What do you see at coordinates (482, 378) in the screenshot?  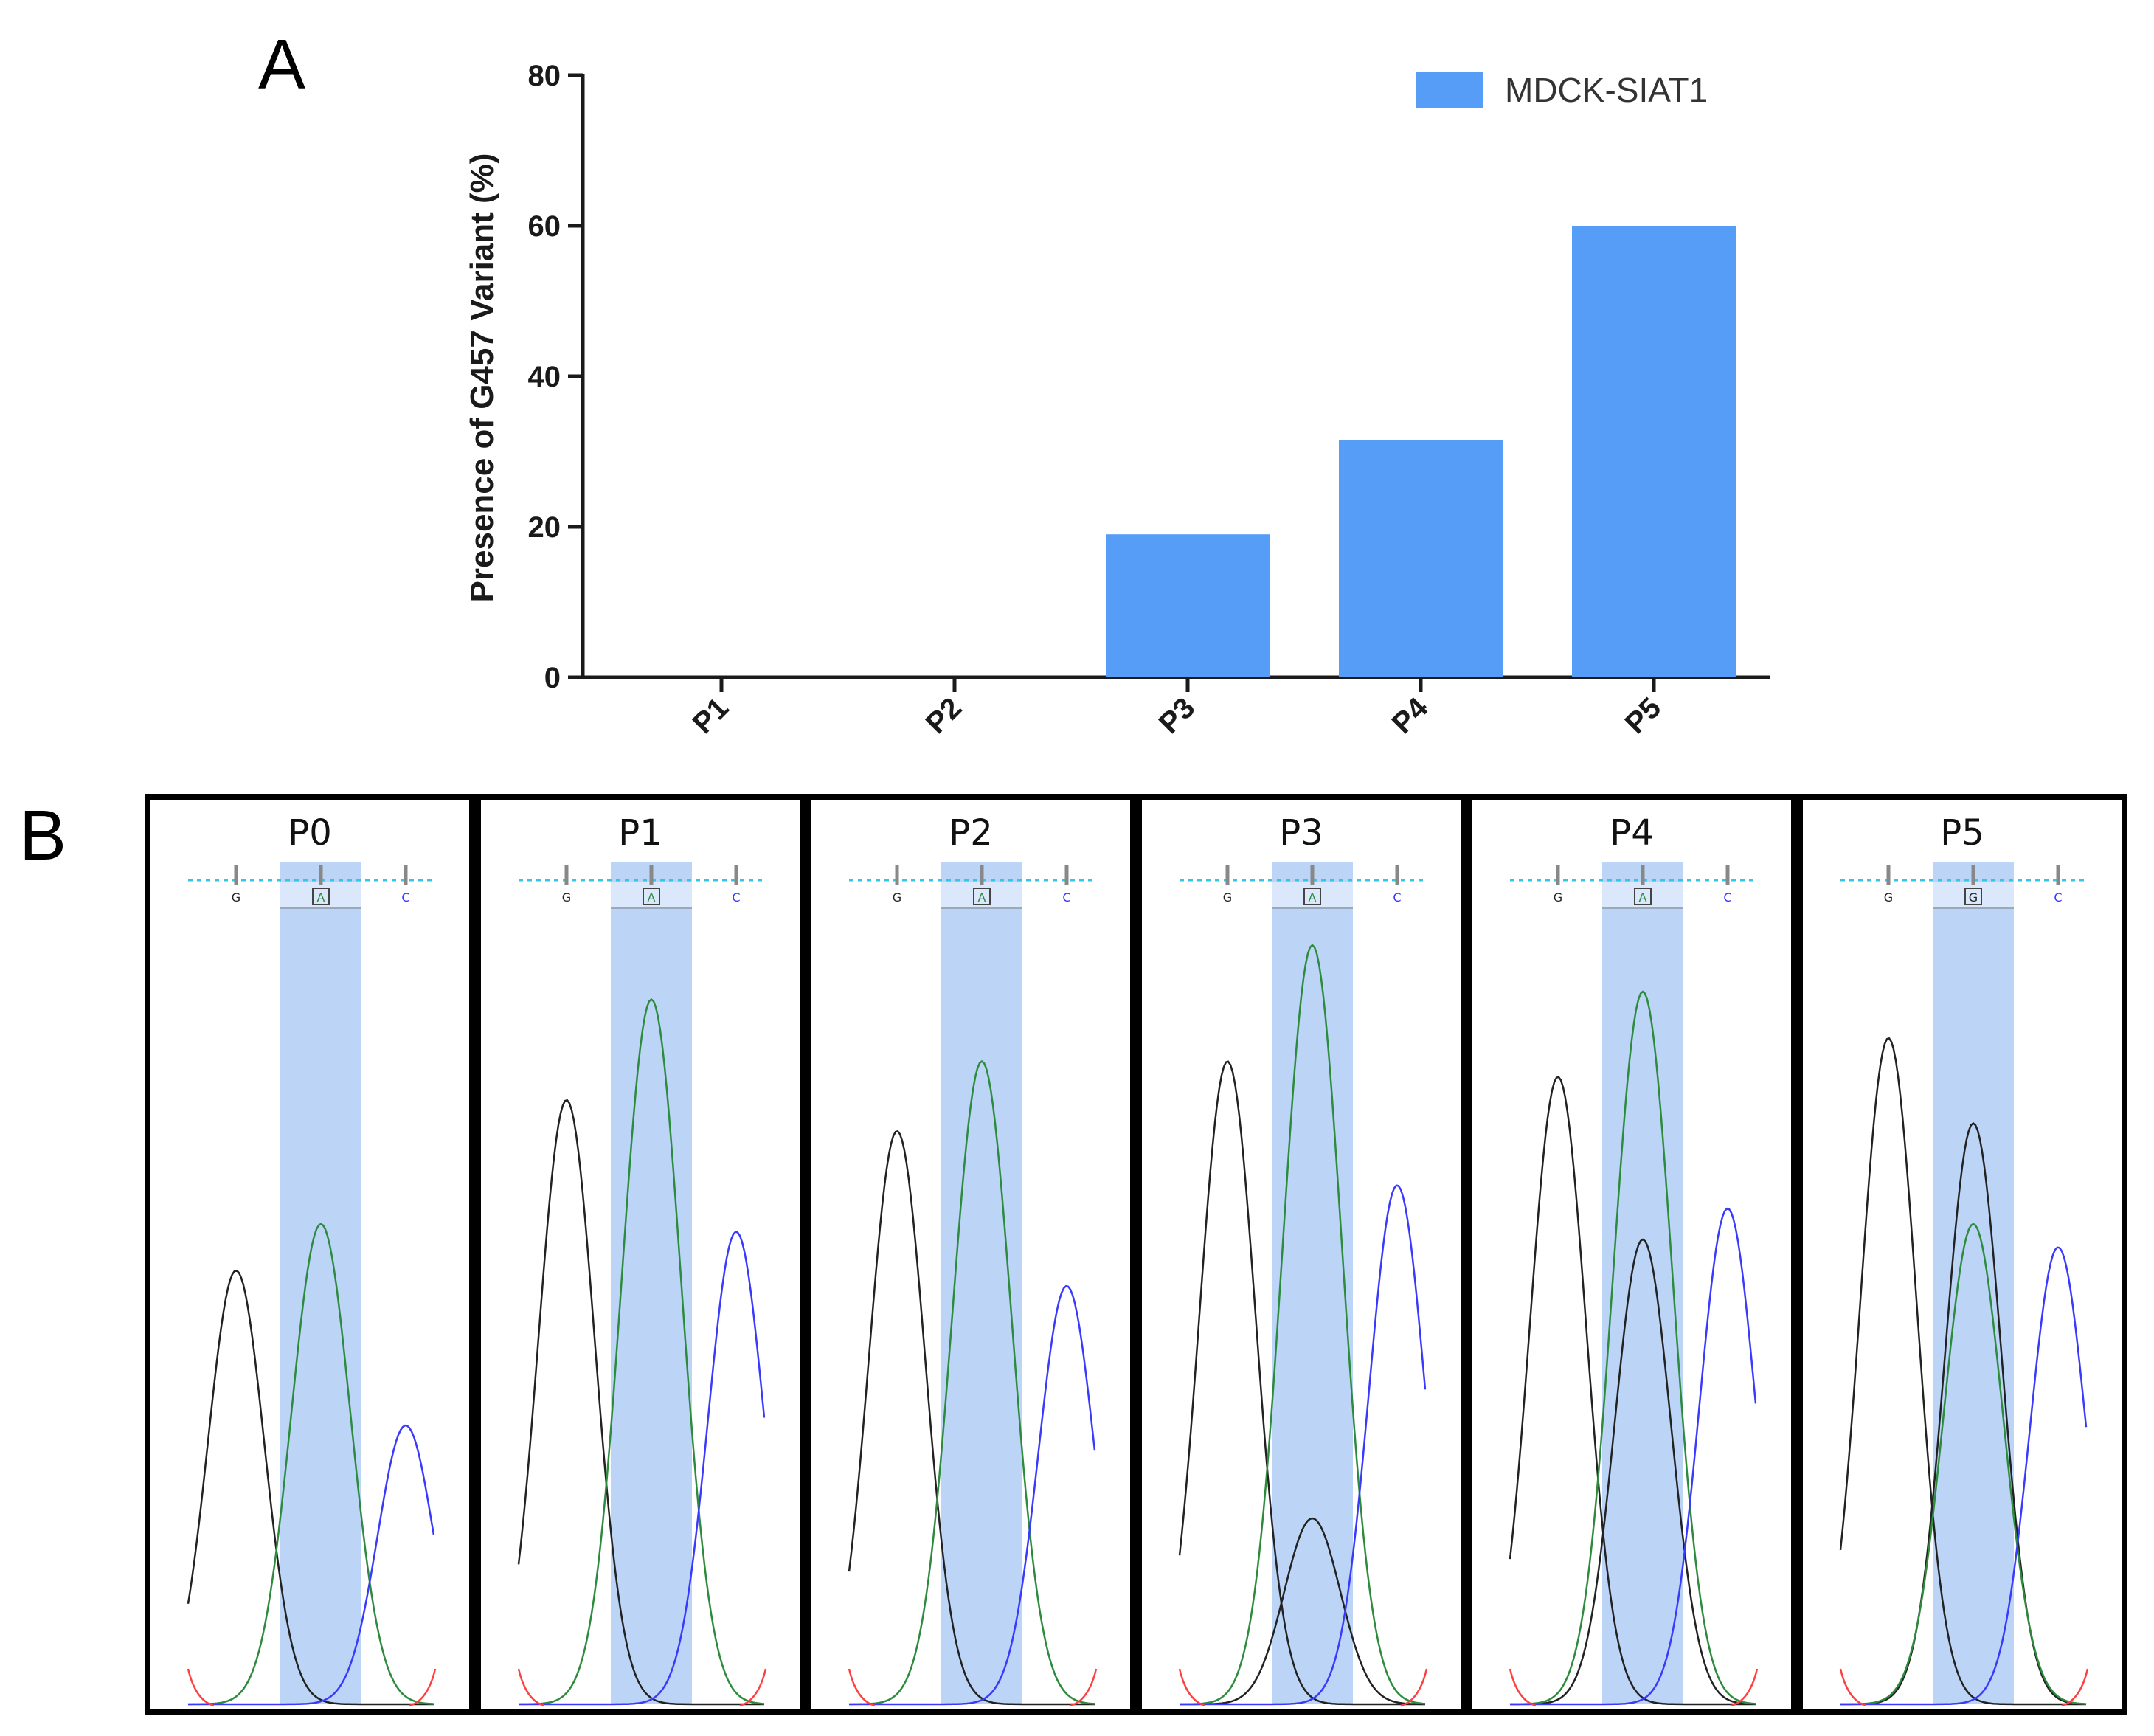 I see `y-axis-title: Presence of G457 Variant (%)` at bounding box center [482, 378].